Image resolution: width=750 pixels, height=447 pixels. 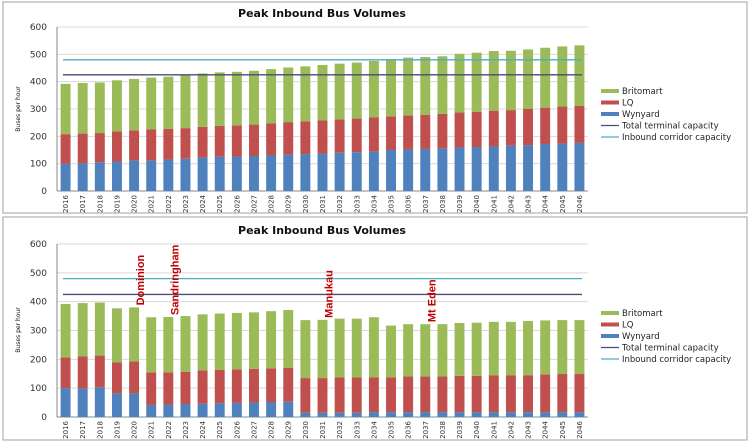 What do you see at coordinates (330, 294) in the screenshot?
I see `annotation-label: Manukau` at bounding box center [330, 294].